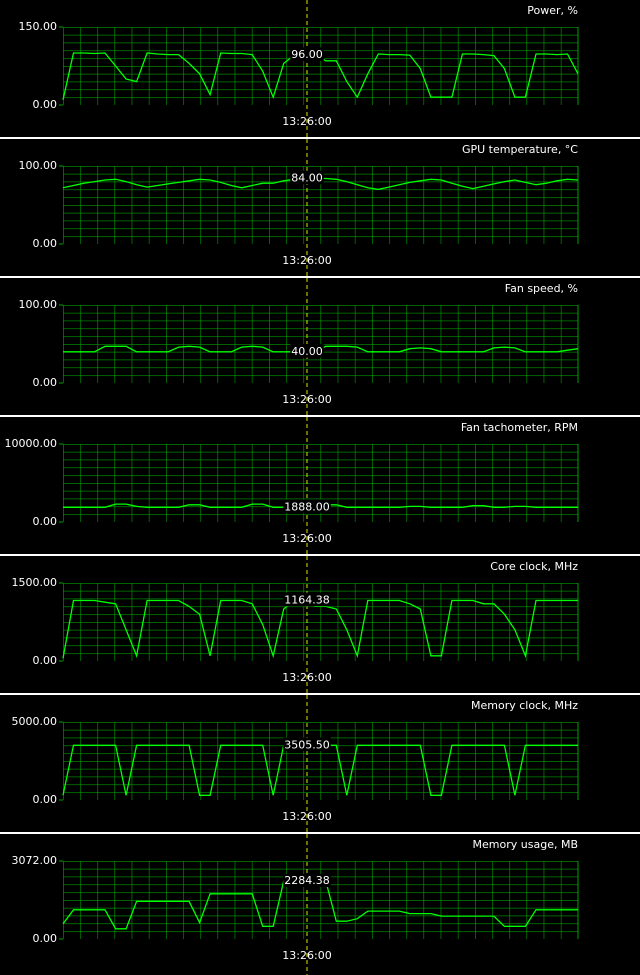 This screenshot has width=640, height=975. I want to click on chart-title: Core clock, MHz, so click(534, 566).